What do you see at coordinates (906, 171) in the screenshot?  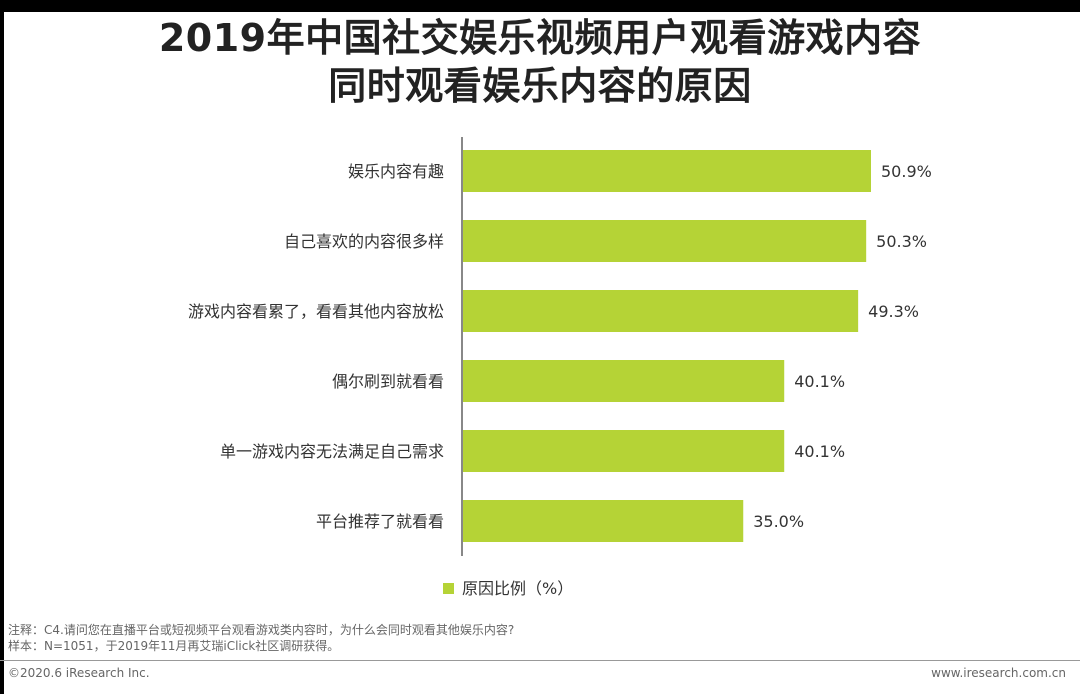 I see `value-label-1: 50.9%` at bounding box center [906, 171].